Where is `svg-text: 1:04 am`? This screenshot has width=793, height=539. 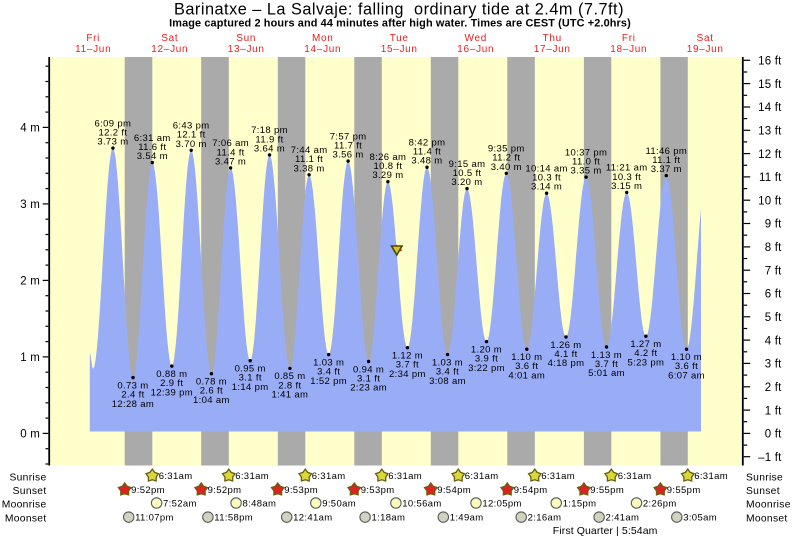 svg-text: 1:04 am is located at coordinates (211, 400).